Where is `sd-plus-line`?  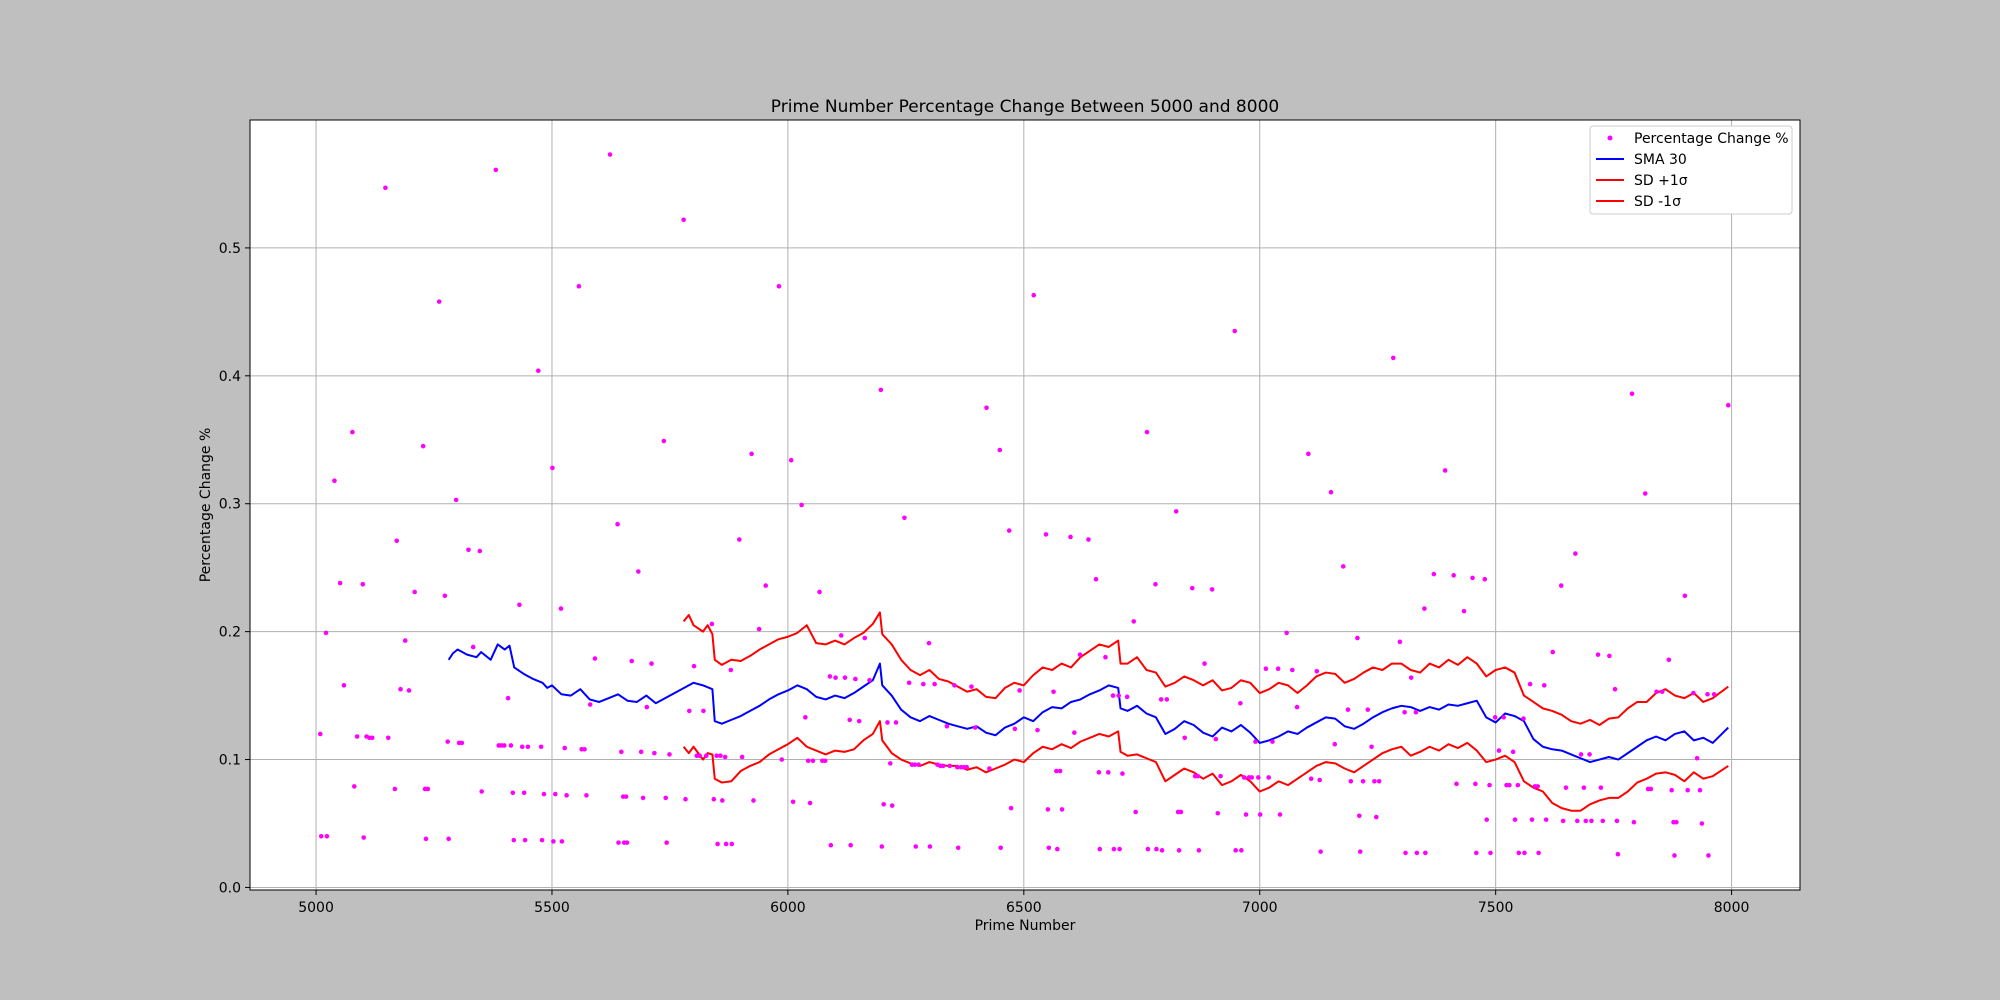
sd-plus-line is located at coordinates (1205, 668).